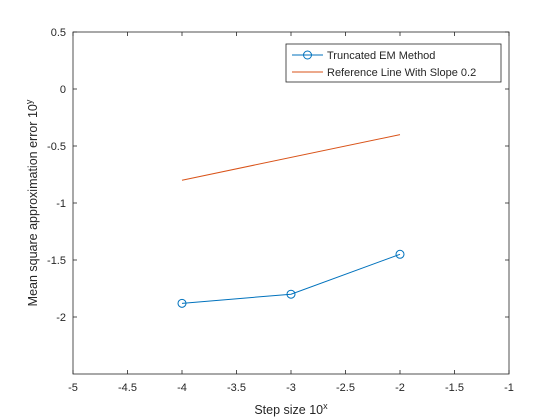 This screenshot has height=420, width=560. I want to click on y-tick-label-m1p5: -1.5, so click(56, 261).